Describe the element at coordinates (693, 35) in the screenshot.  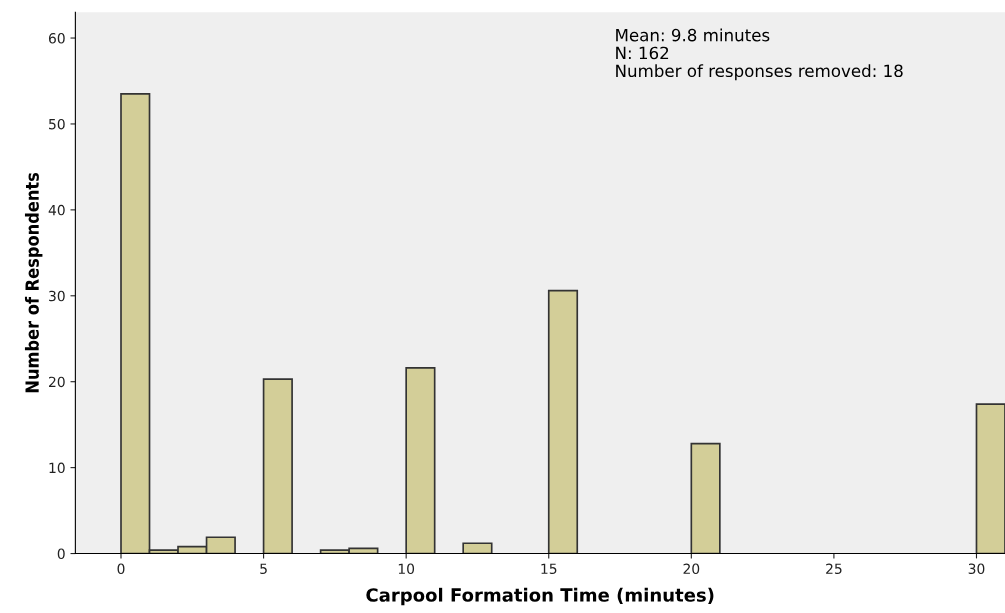
I see `annotation: Mean: 9.8 minutes` at that location.